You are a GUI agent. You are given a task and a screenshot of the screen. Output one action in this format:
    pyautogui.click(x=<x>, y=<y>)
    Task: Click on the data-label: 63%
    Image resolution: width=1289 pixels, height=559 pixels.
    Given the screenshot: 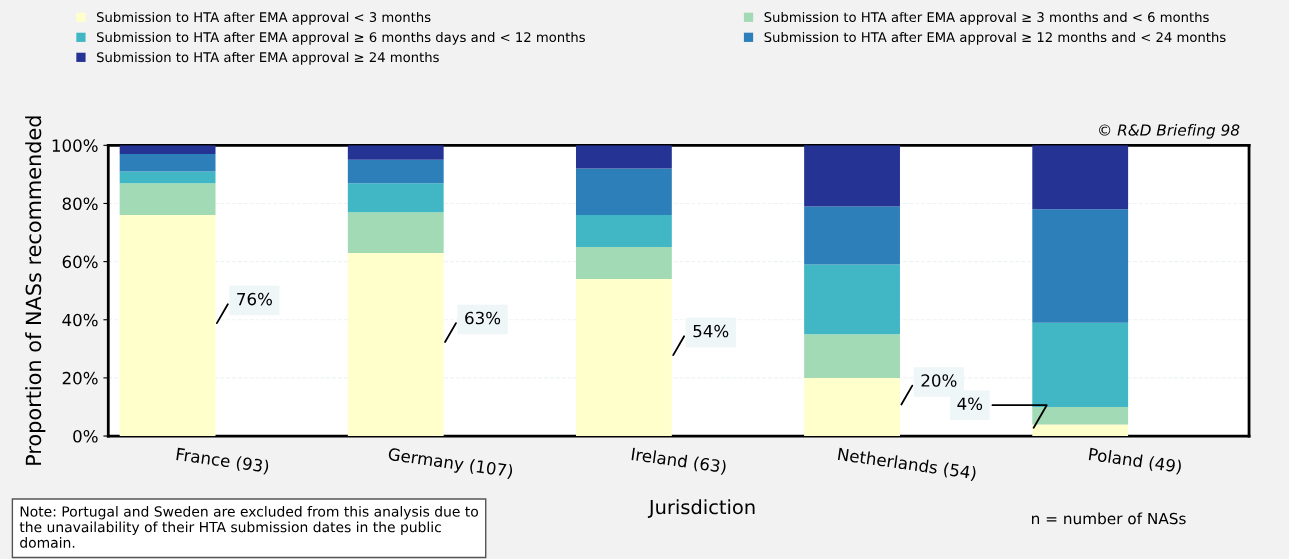 What is the action you would take?
    pyautogui.click(x=483, y=318)
    